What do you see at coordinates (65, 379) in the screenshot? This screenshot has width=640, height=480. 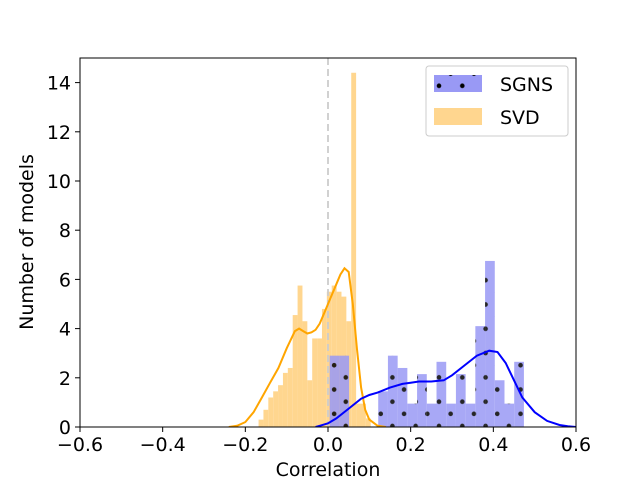 I see `y-tick-label: 2` at bounding box center [65, 379].